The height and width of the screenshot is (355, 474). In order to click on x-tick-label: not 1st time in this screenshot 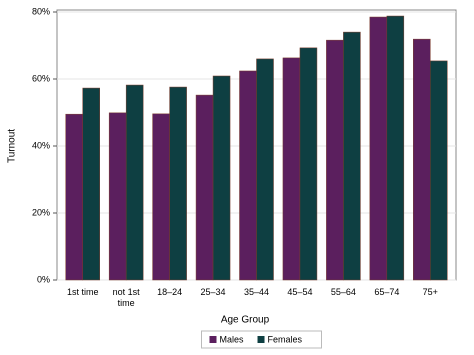, I will do `click(126, 297)`.